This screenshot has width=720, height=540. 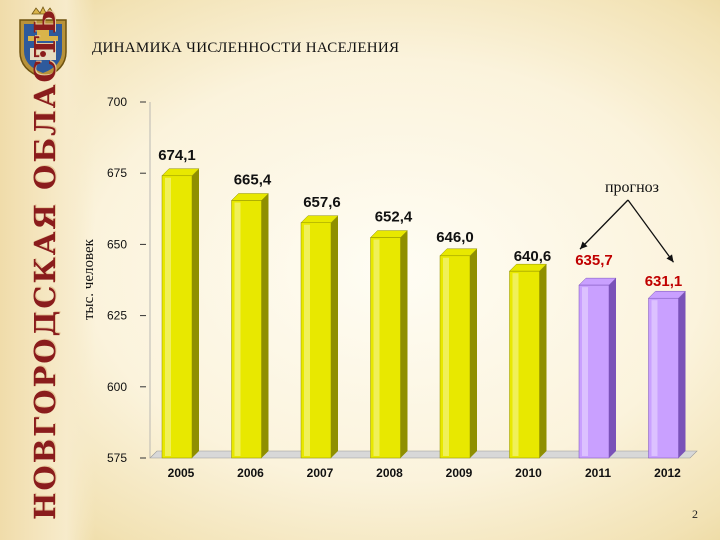 What do you see at coordinates (47, 270) in the screenshot?
I see `left-decorative-band` at bounding box center [47, 270].